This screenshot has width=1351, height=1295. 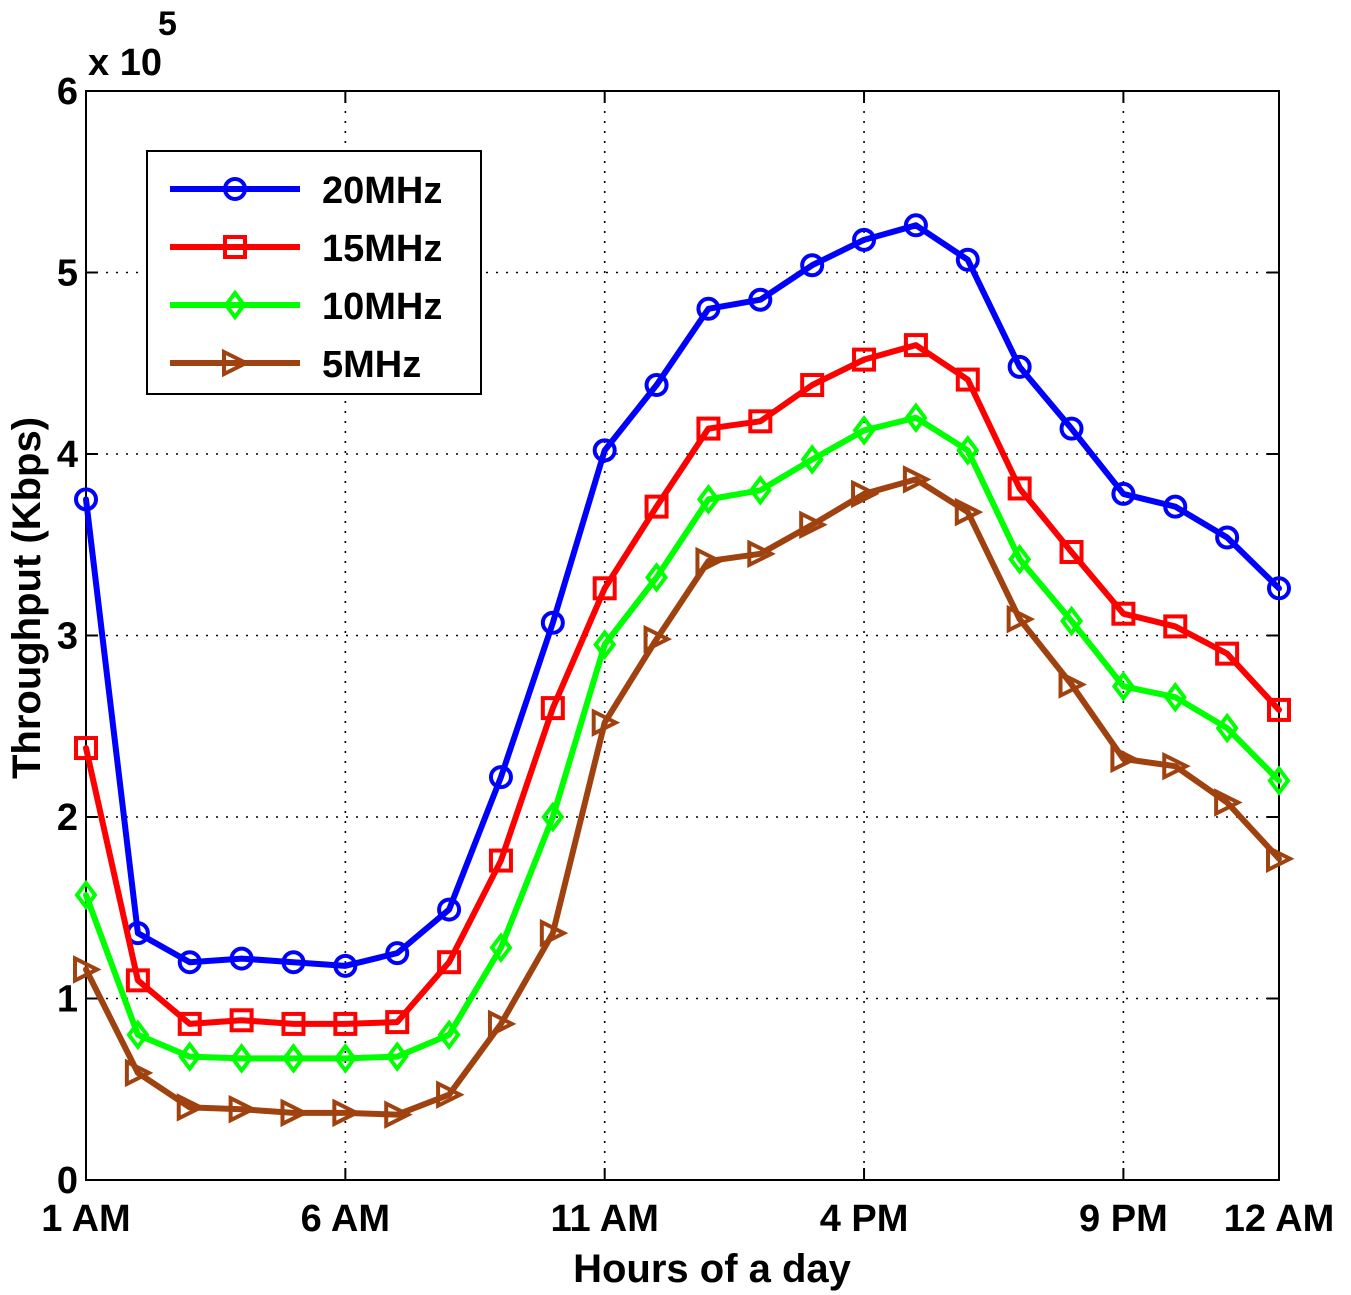 I want to click on legend-label: 5MHz, so click(x=371, y=365).